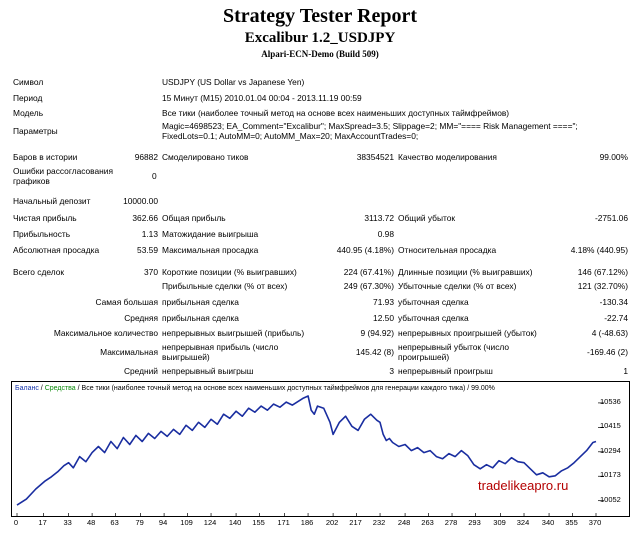 The width and height of the screenshot is (640, 536). Describe the element at coordinates (28, 98) in the screenshot. I see `period-label: Период` at that location.